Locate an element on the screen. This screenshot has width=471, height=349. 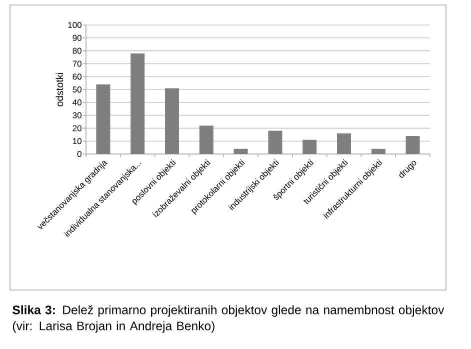
y-tick-label: 90 is located at coordinates (77, 37).